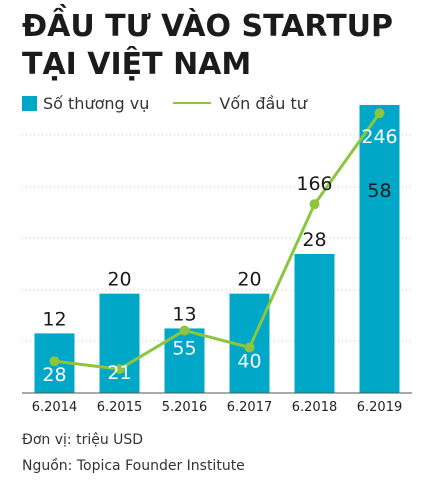 This screenshot has height=488, width=425. I want to click on line-label-6.2019: 246, so click(379, 137).